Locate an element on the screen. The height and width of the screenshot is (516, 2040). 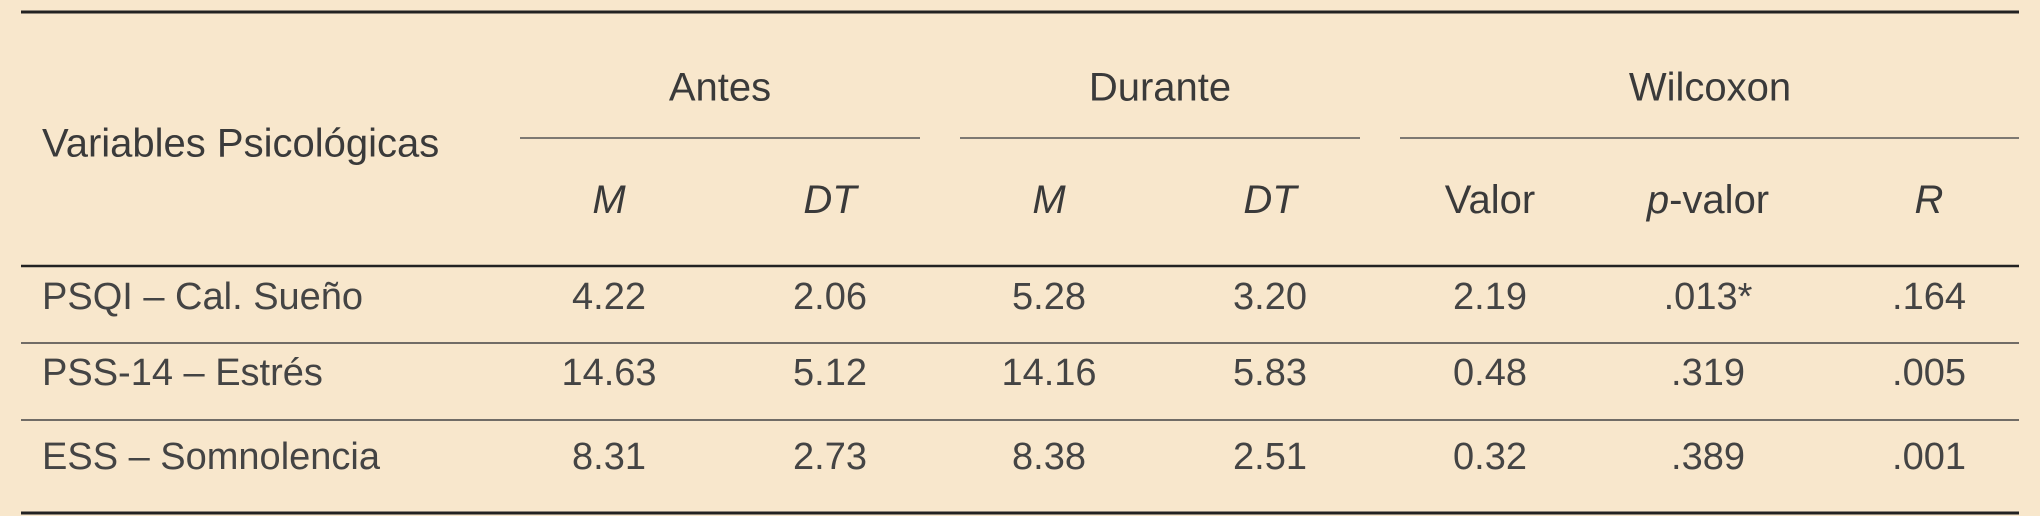
group-header: Antes is located at coordinates (720, 88).